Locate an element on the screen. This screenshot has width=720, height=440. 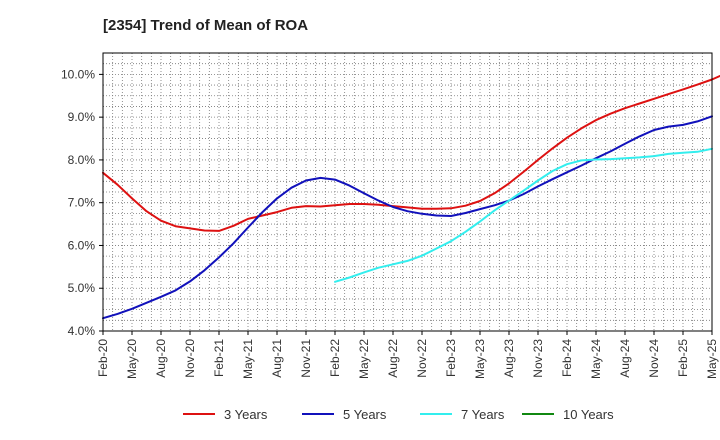
x-tick-label: Feb-23 is located at coordinates (451, 358).